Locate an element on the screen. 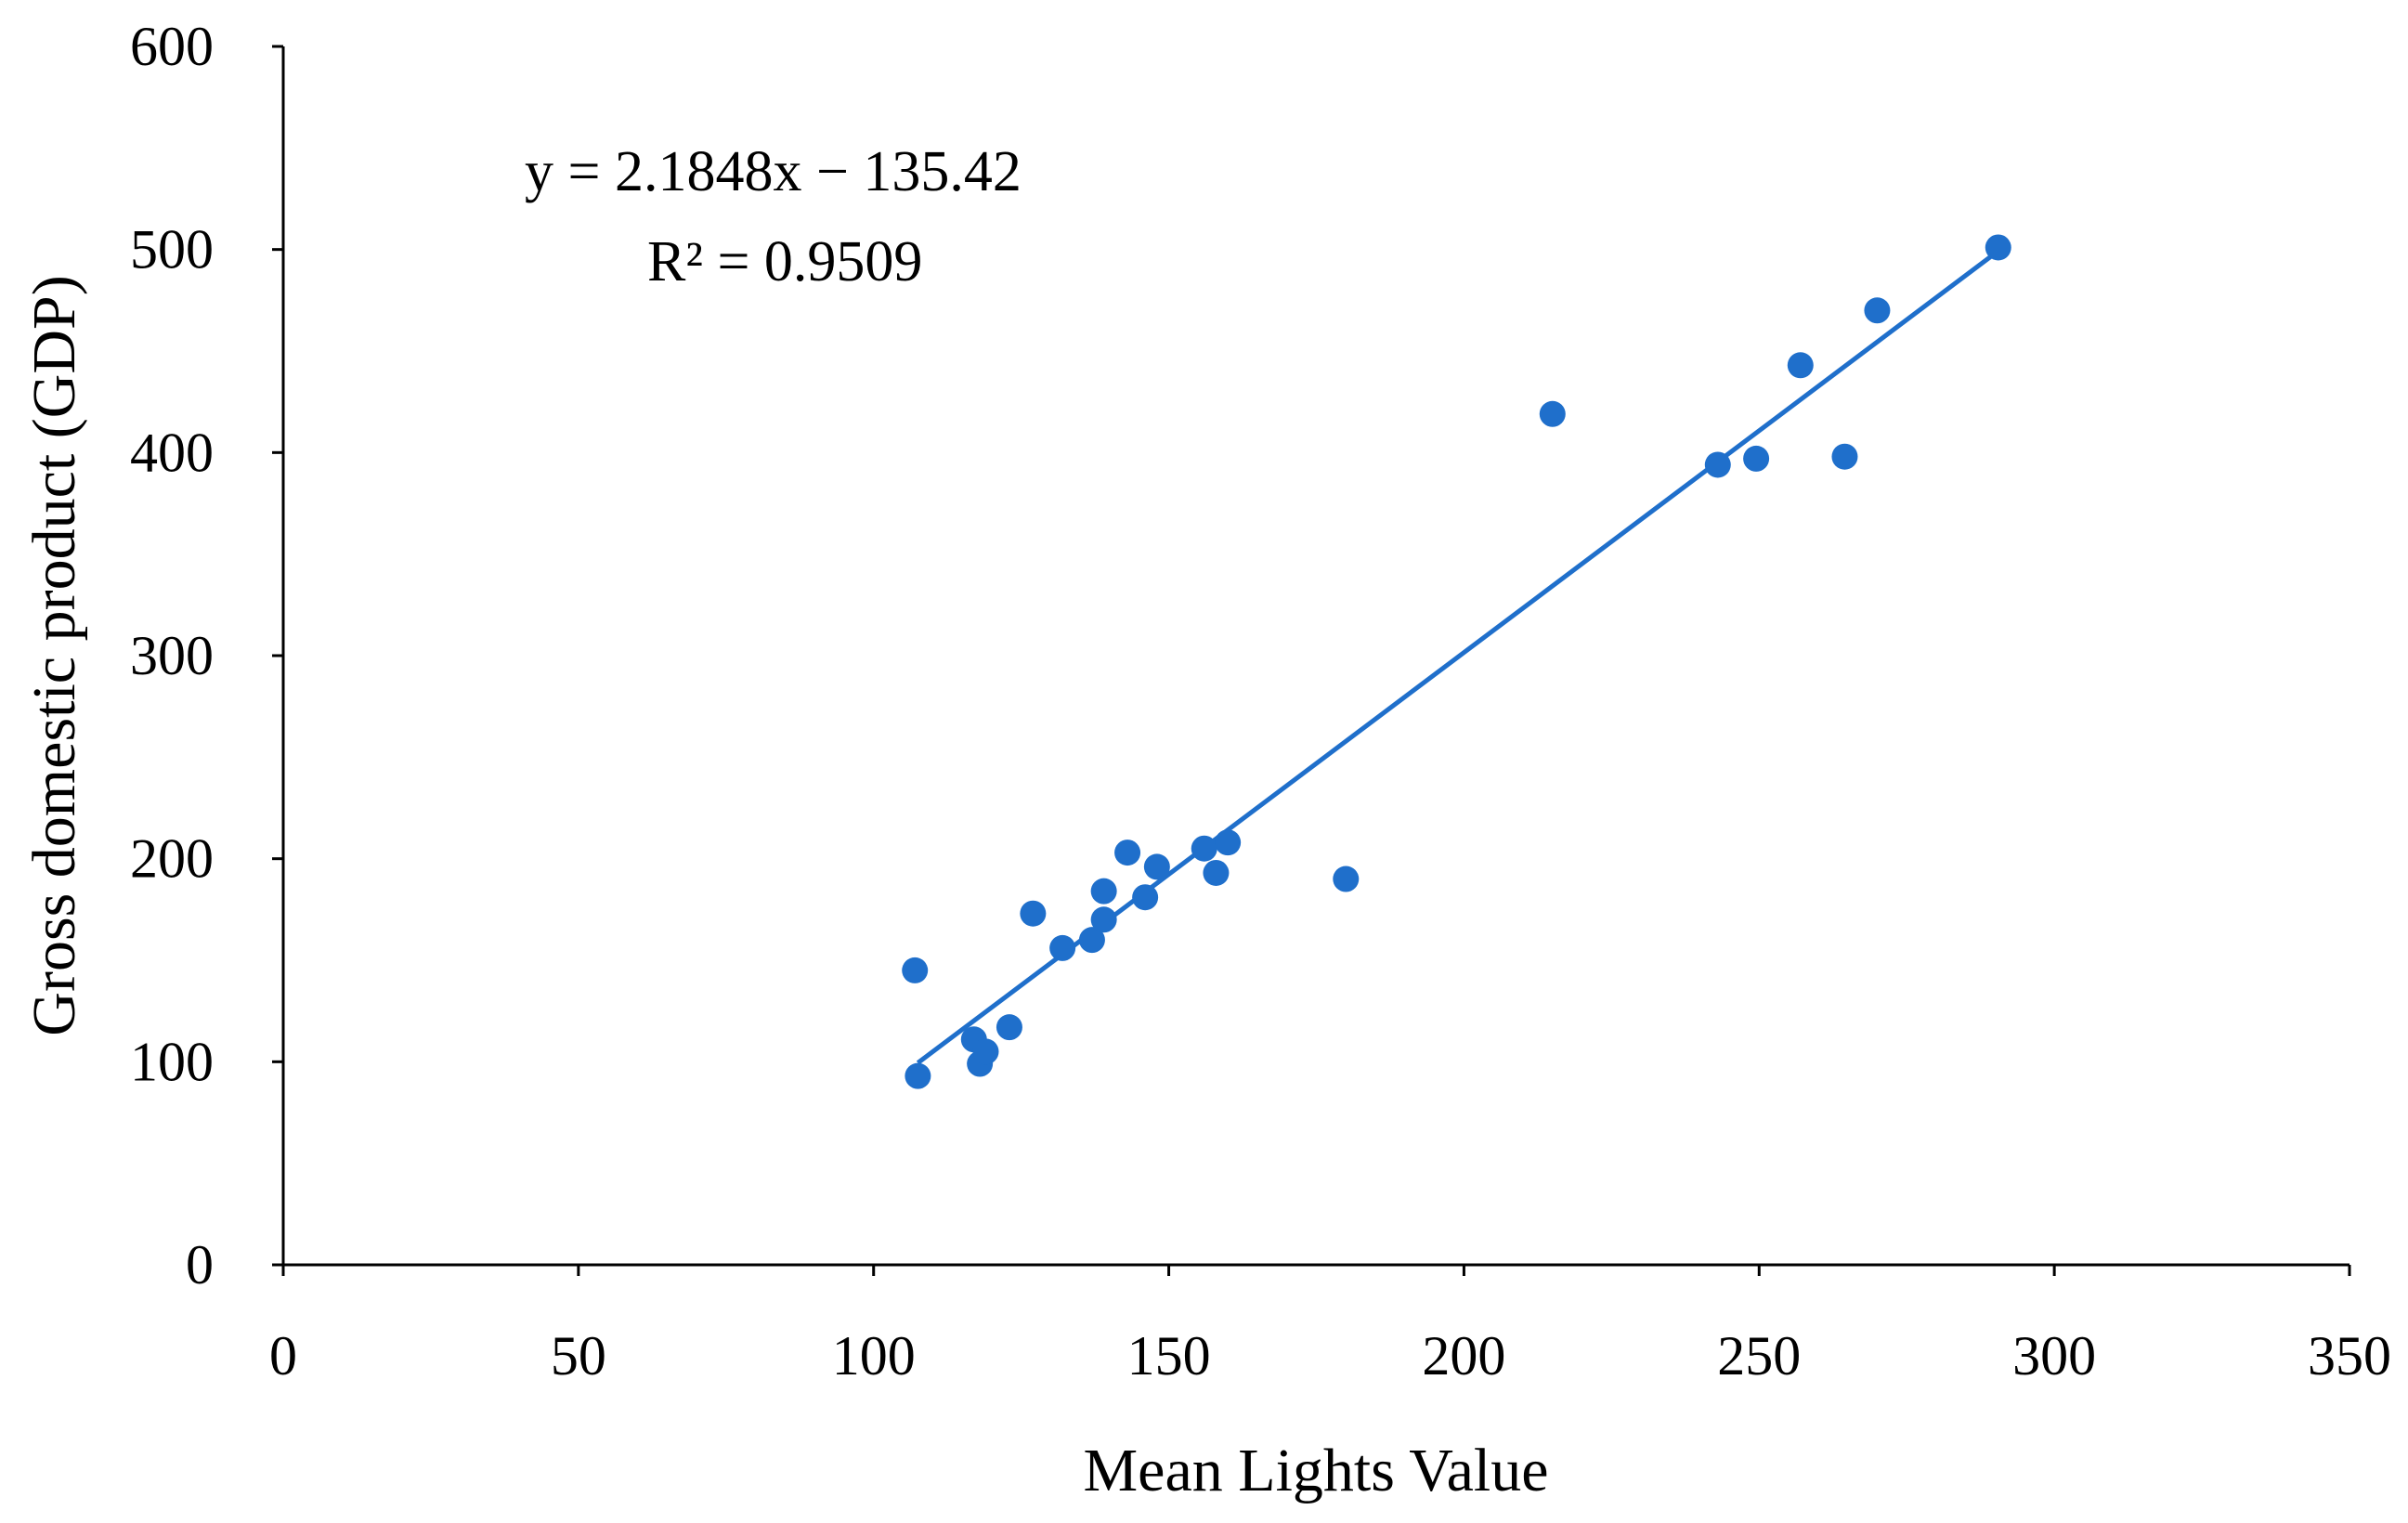 Image resolution: width=2408 pixels, height=1523 pixels. x-tick-label: 350 is located at coordinates (2349, 1355).